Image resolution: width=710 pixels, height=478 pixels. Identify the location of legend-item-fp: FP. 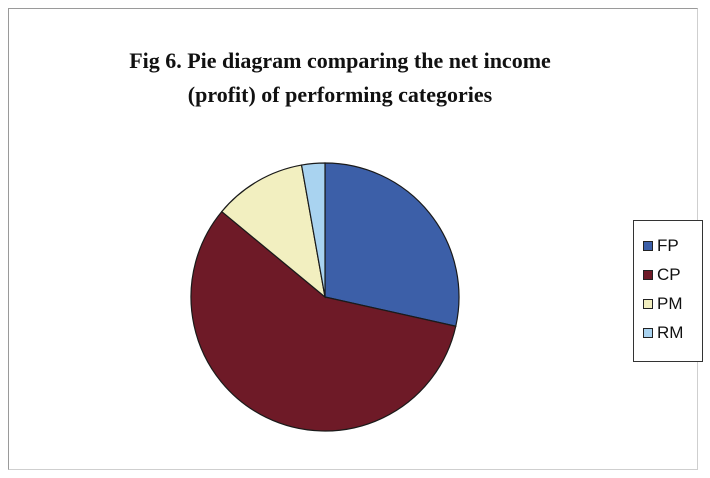
(668, 245).